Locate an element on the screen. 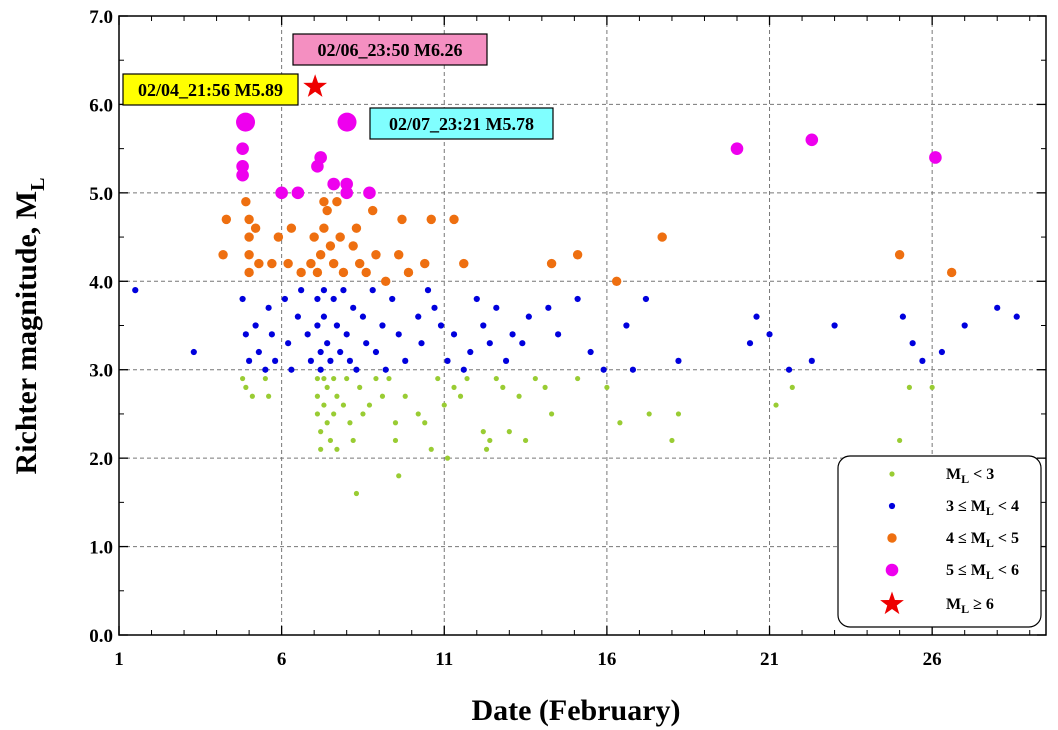 The height and width of the screenshot is (730, 1058). y-tick-label: 2.0 is located at coordinates (101, 459).